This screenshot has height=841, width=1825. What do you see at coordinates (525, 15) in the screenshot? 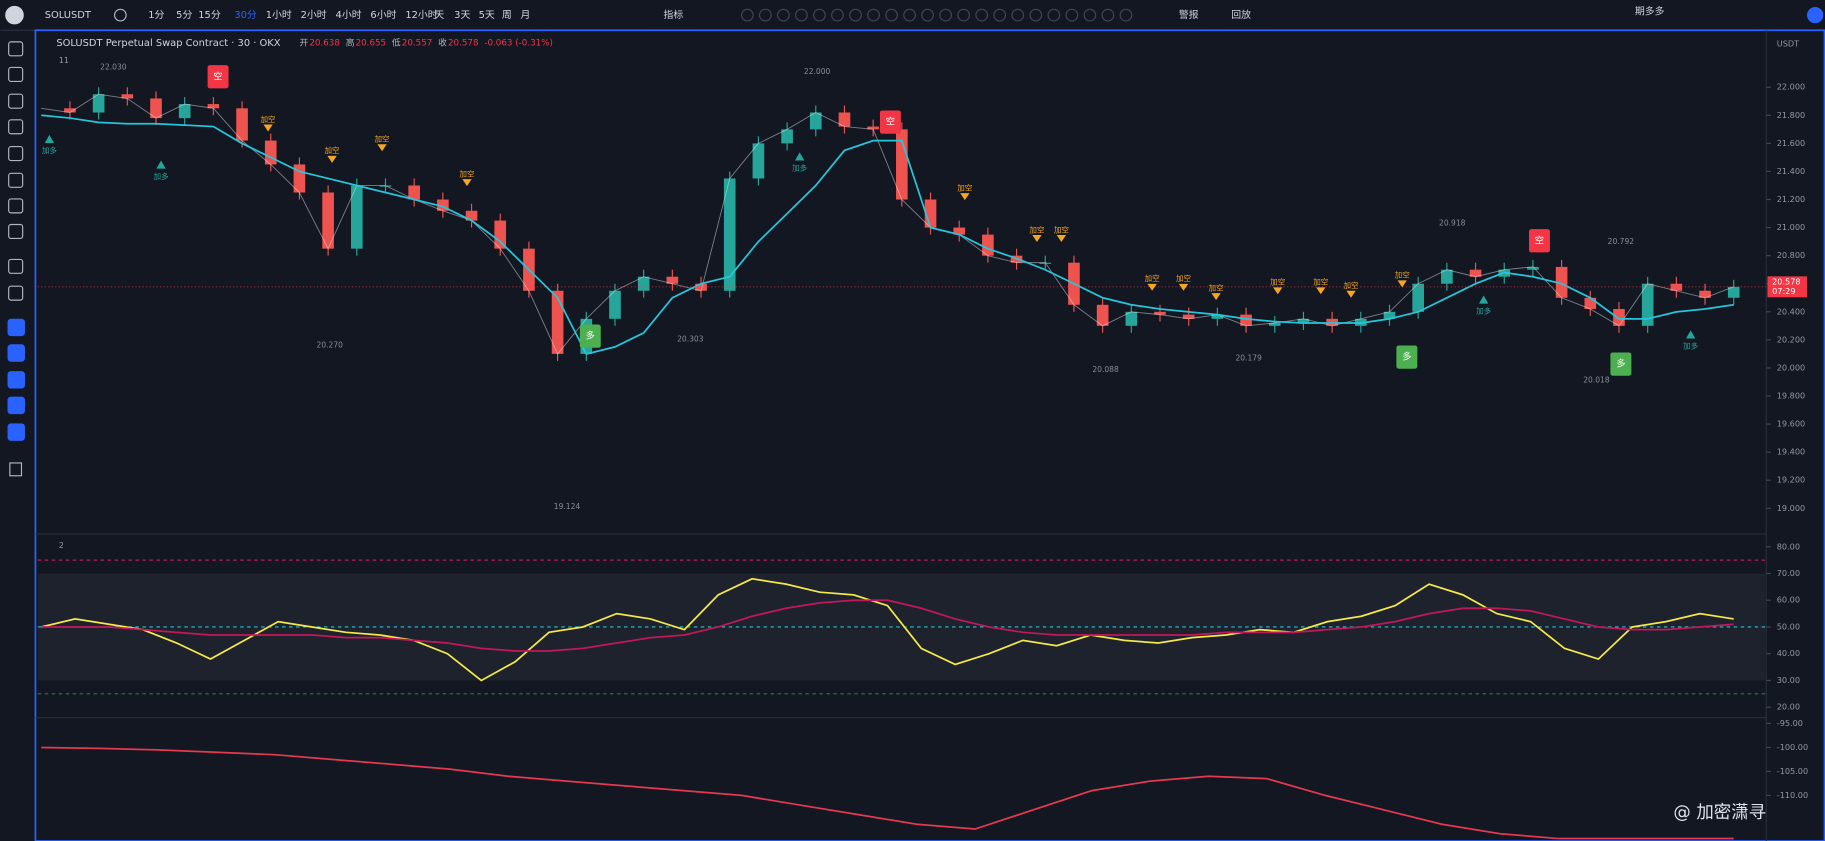
I see `interval-button: 月` at bounding box center [525, 15].